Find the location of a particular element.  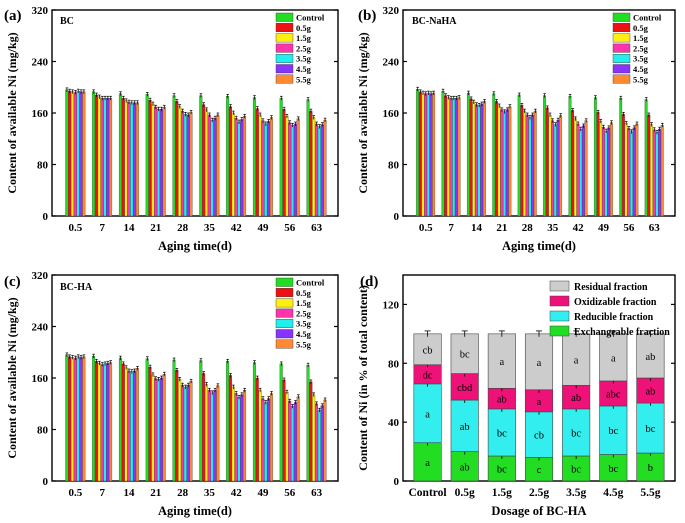

legend-label: 4.5g is located at coordinates (641, 69).